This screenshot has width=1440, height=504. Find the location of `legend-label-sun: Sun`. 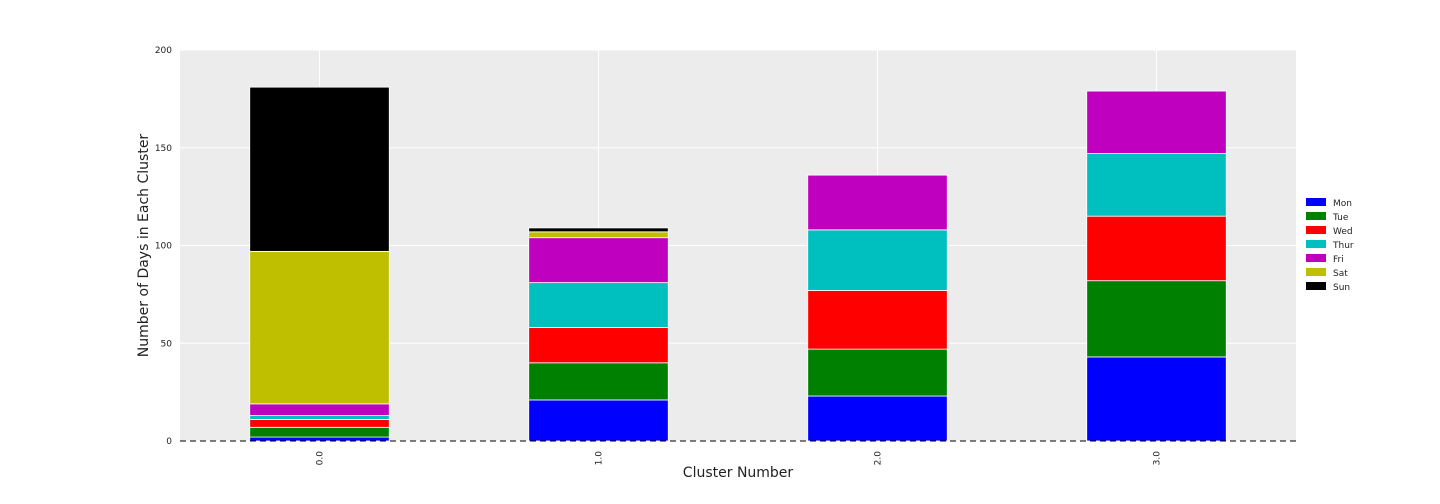

legend-label-sun: Sun is located at coordinates (1341, 288).